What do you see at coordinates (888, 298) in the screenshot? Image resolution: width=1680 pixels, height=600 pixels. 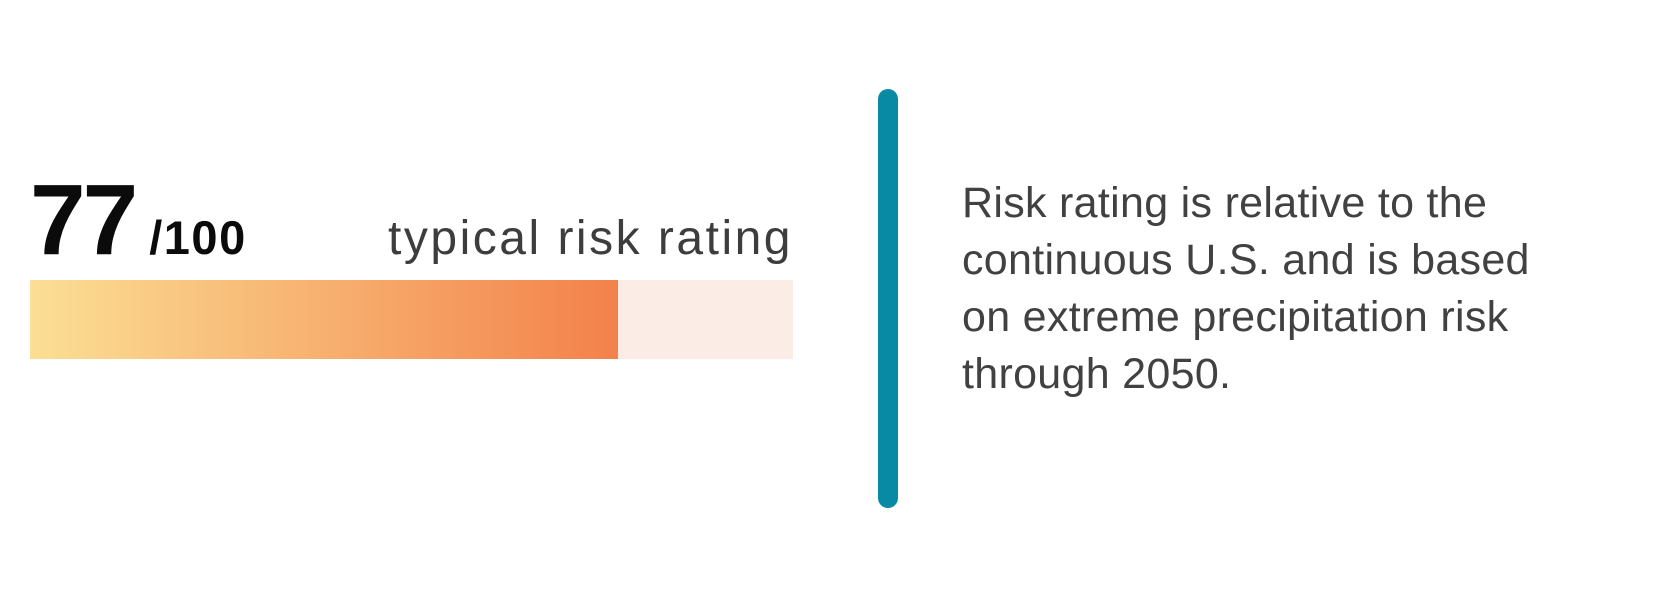 I see `vertical-divider` at bounding box center [888, 298].